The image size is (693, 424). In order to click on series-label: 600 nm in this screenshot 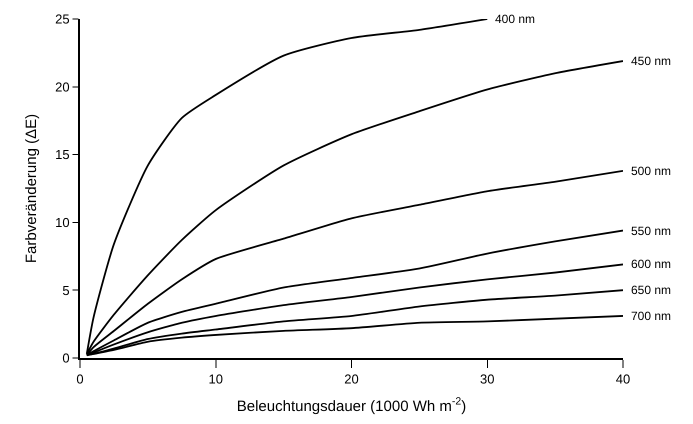, I will do `click(651, 264)`.